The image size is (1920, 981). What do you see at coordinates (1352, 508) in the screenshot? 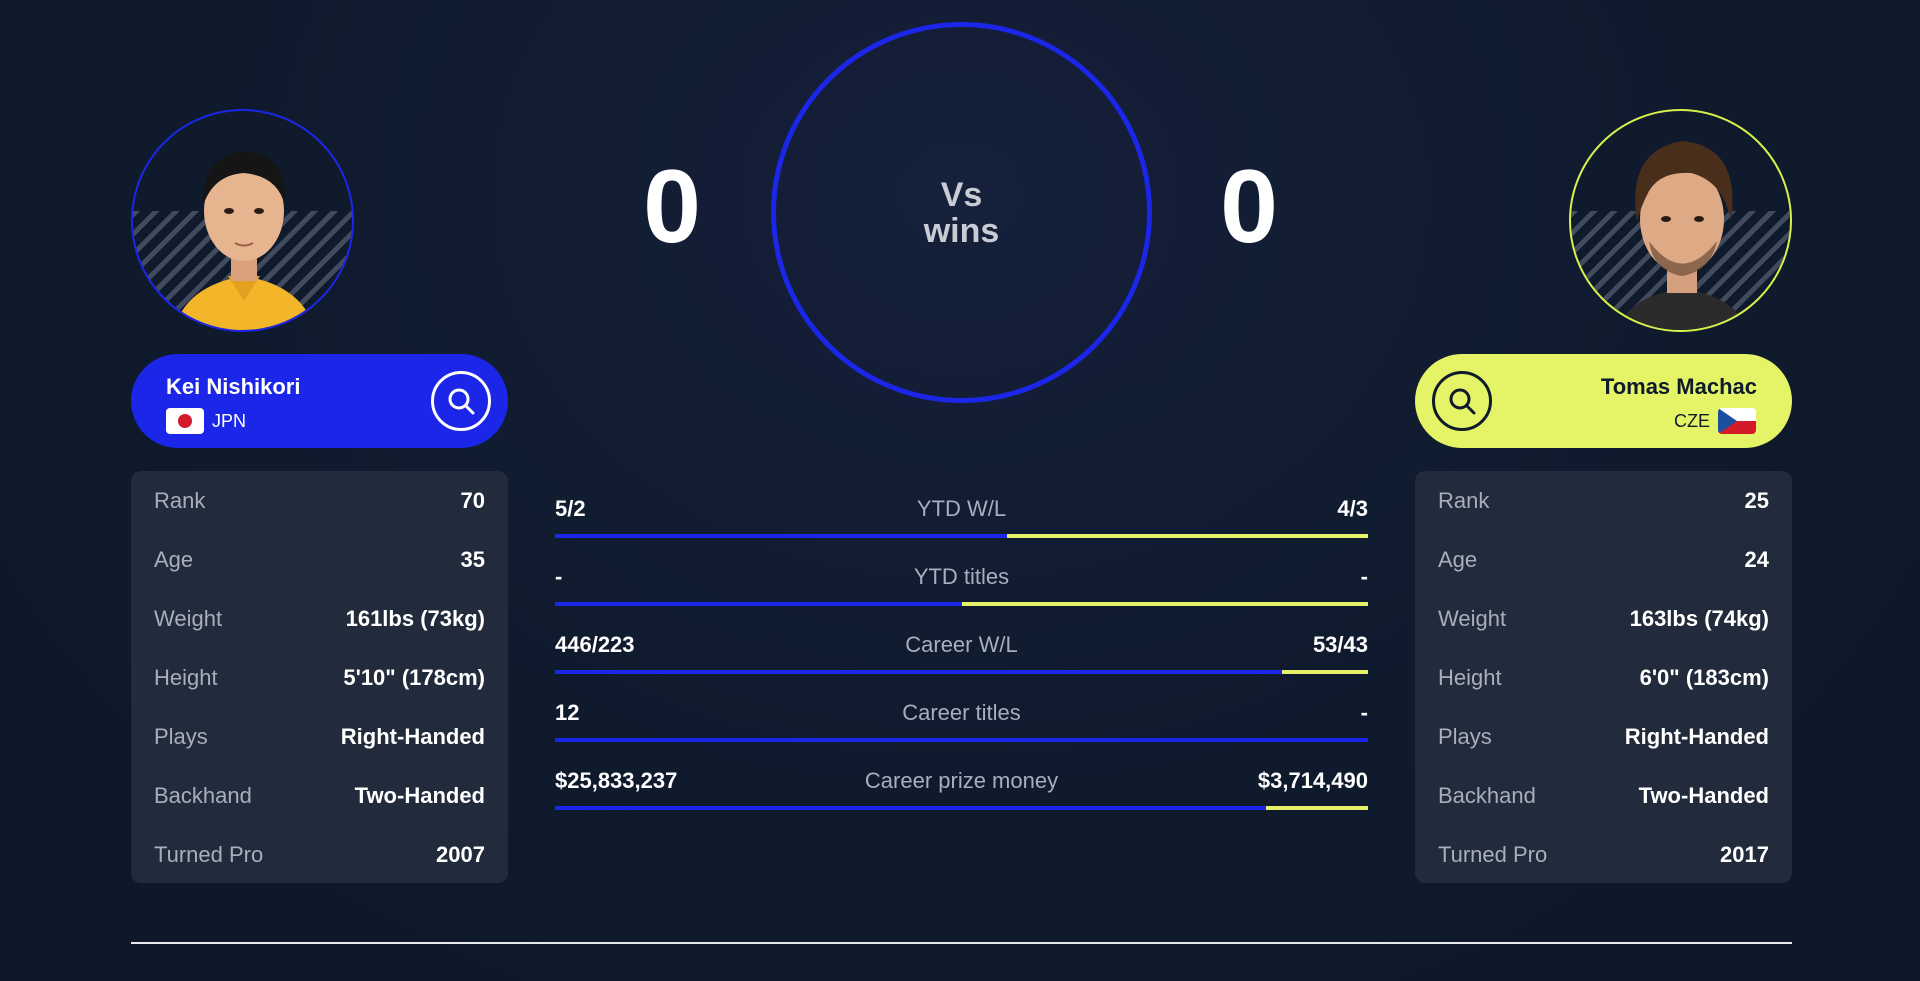
I see `stat-right-value: 4/3` at bounding box center [1352, 508].